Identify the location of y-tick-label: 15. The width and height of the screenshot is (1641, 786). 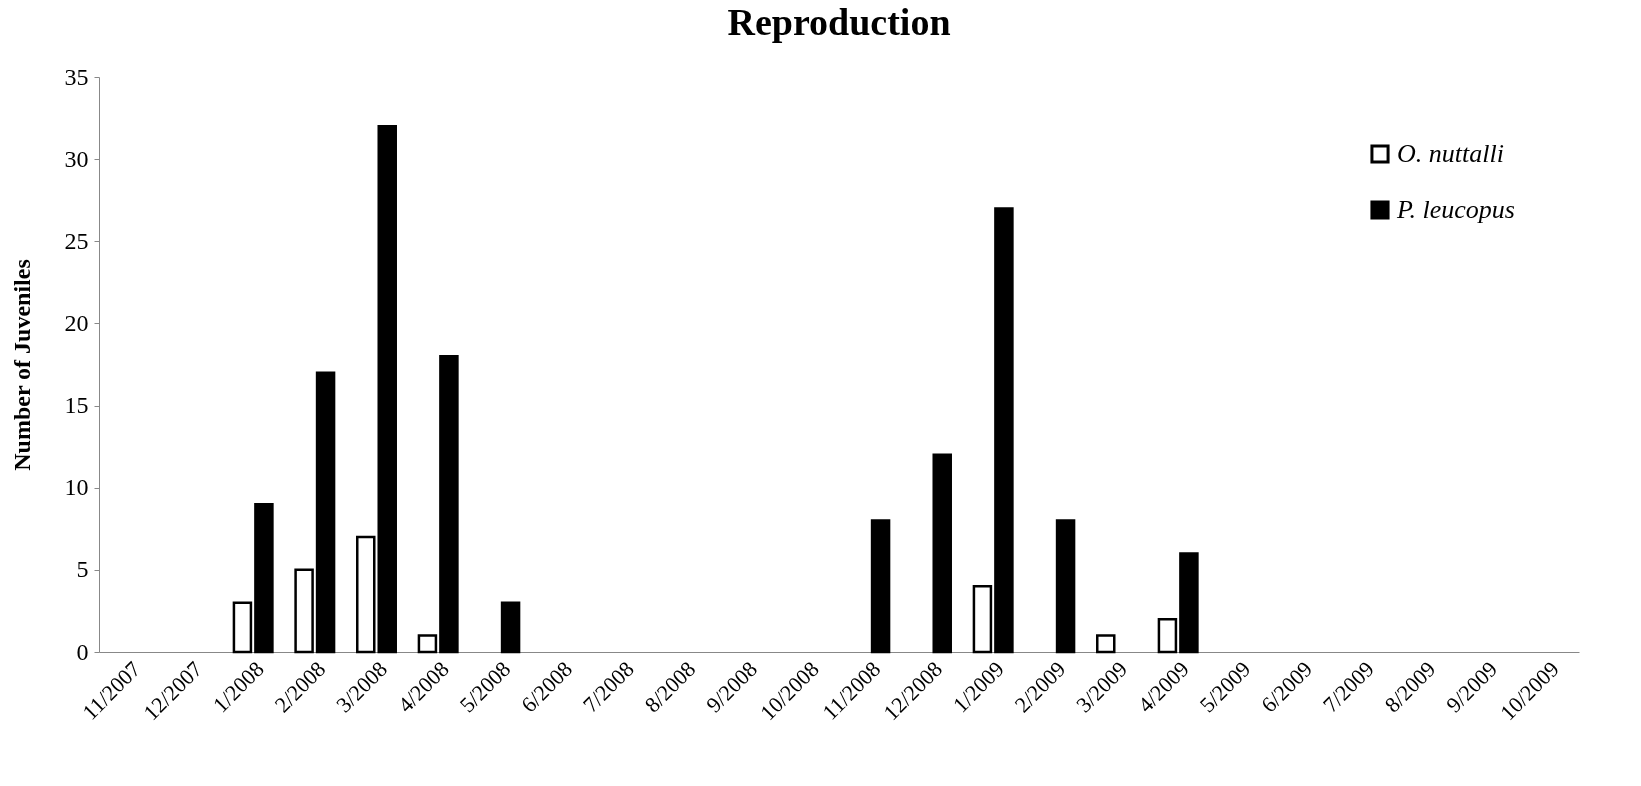
(76, 405).